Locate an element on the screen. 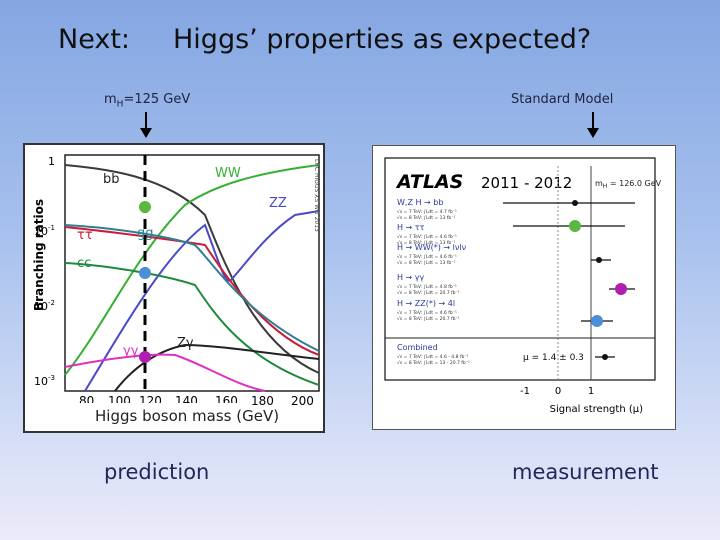 The height and width of the screenshot is (540, 720). channel-lumi: √s = 7 TeV: ∫Ldt = 4.8 fb⁻¹ is located at coordinates (427, 287).